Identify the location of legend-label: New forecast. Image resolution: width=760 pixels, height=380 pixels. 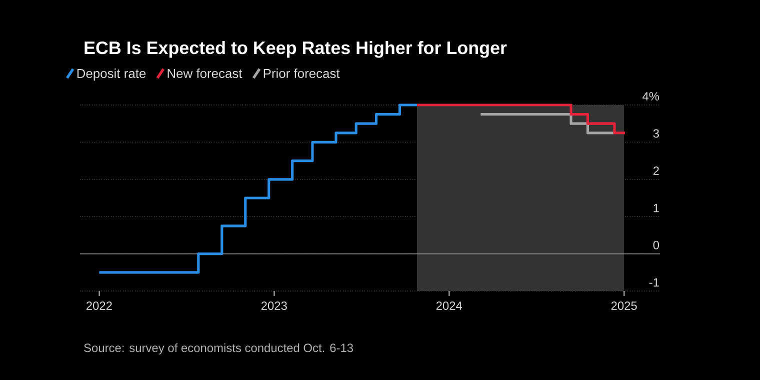
(205, 73).